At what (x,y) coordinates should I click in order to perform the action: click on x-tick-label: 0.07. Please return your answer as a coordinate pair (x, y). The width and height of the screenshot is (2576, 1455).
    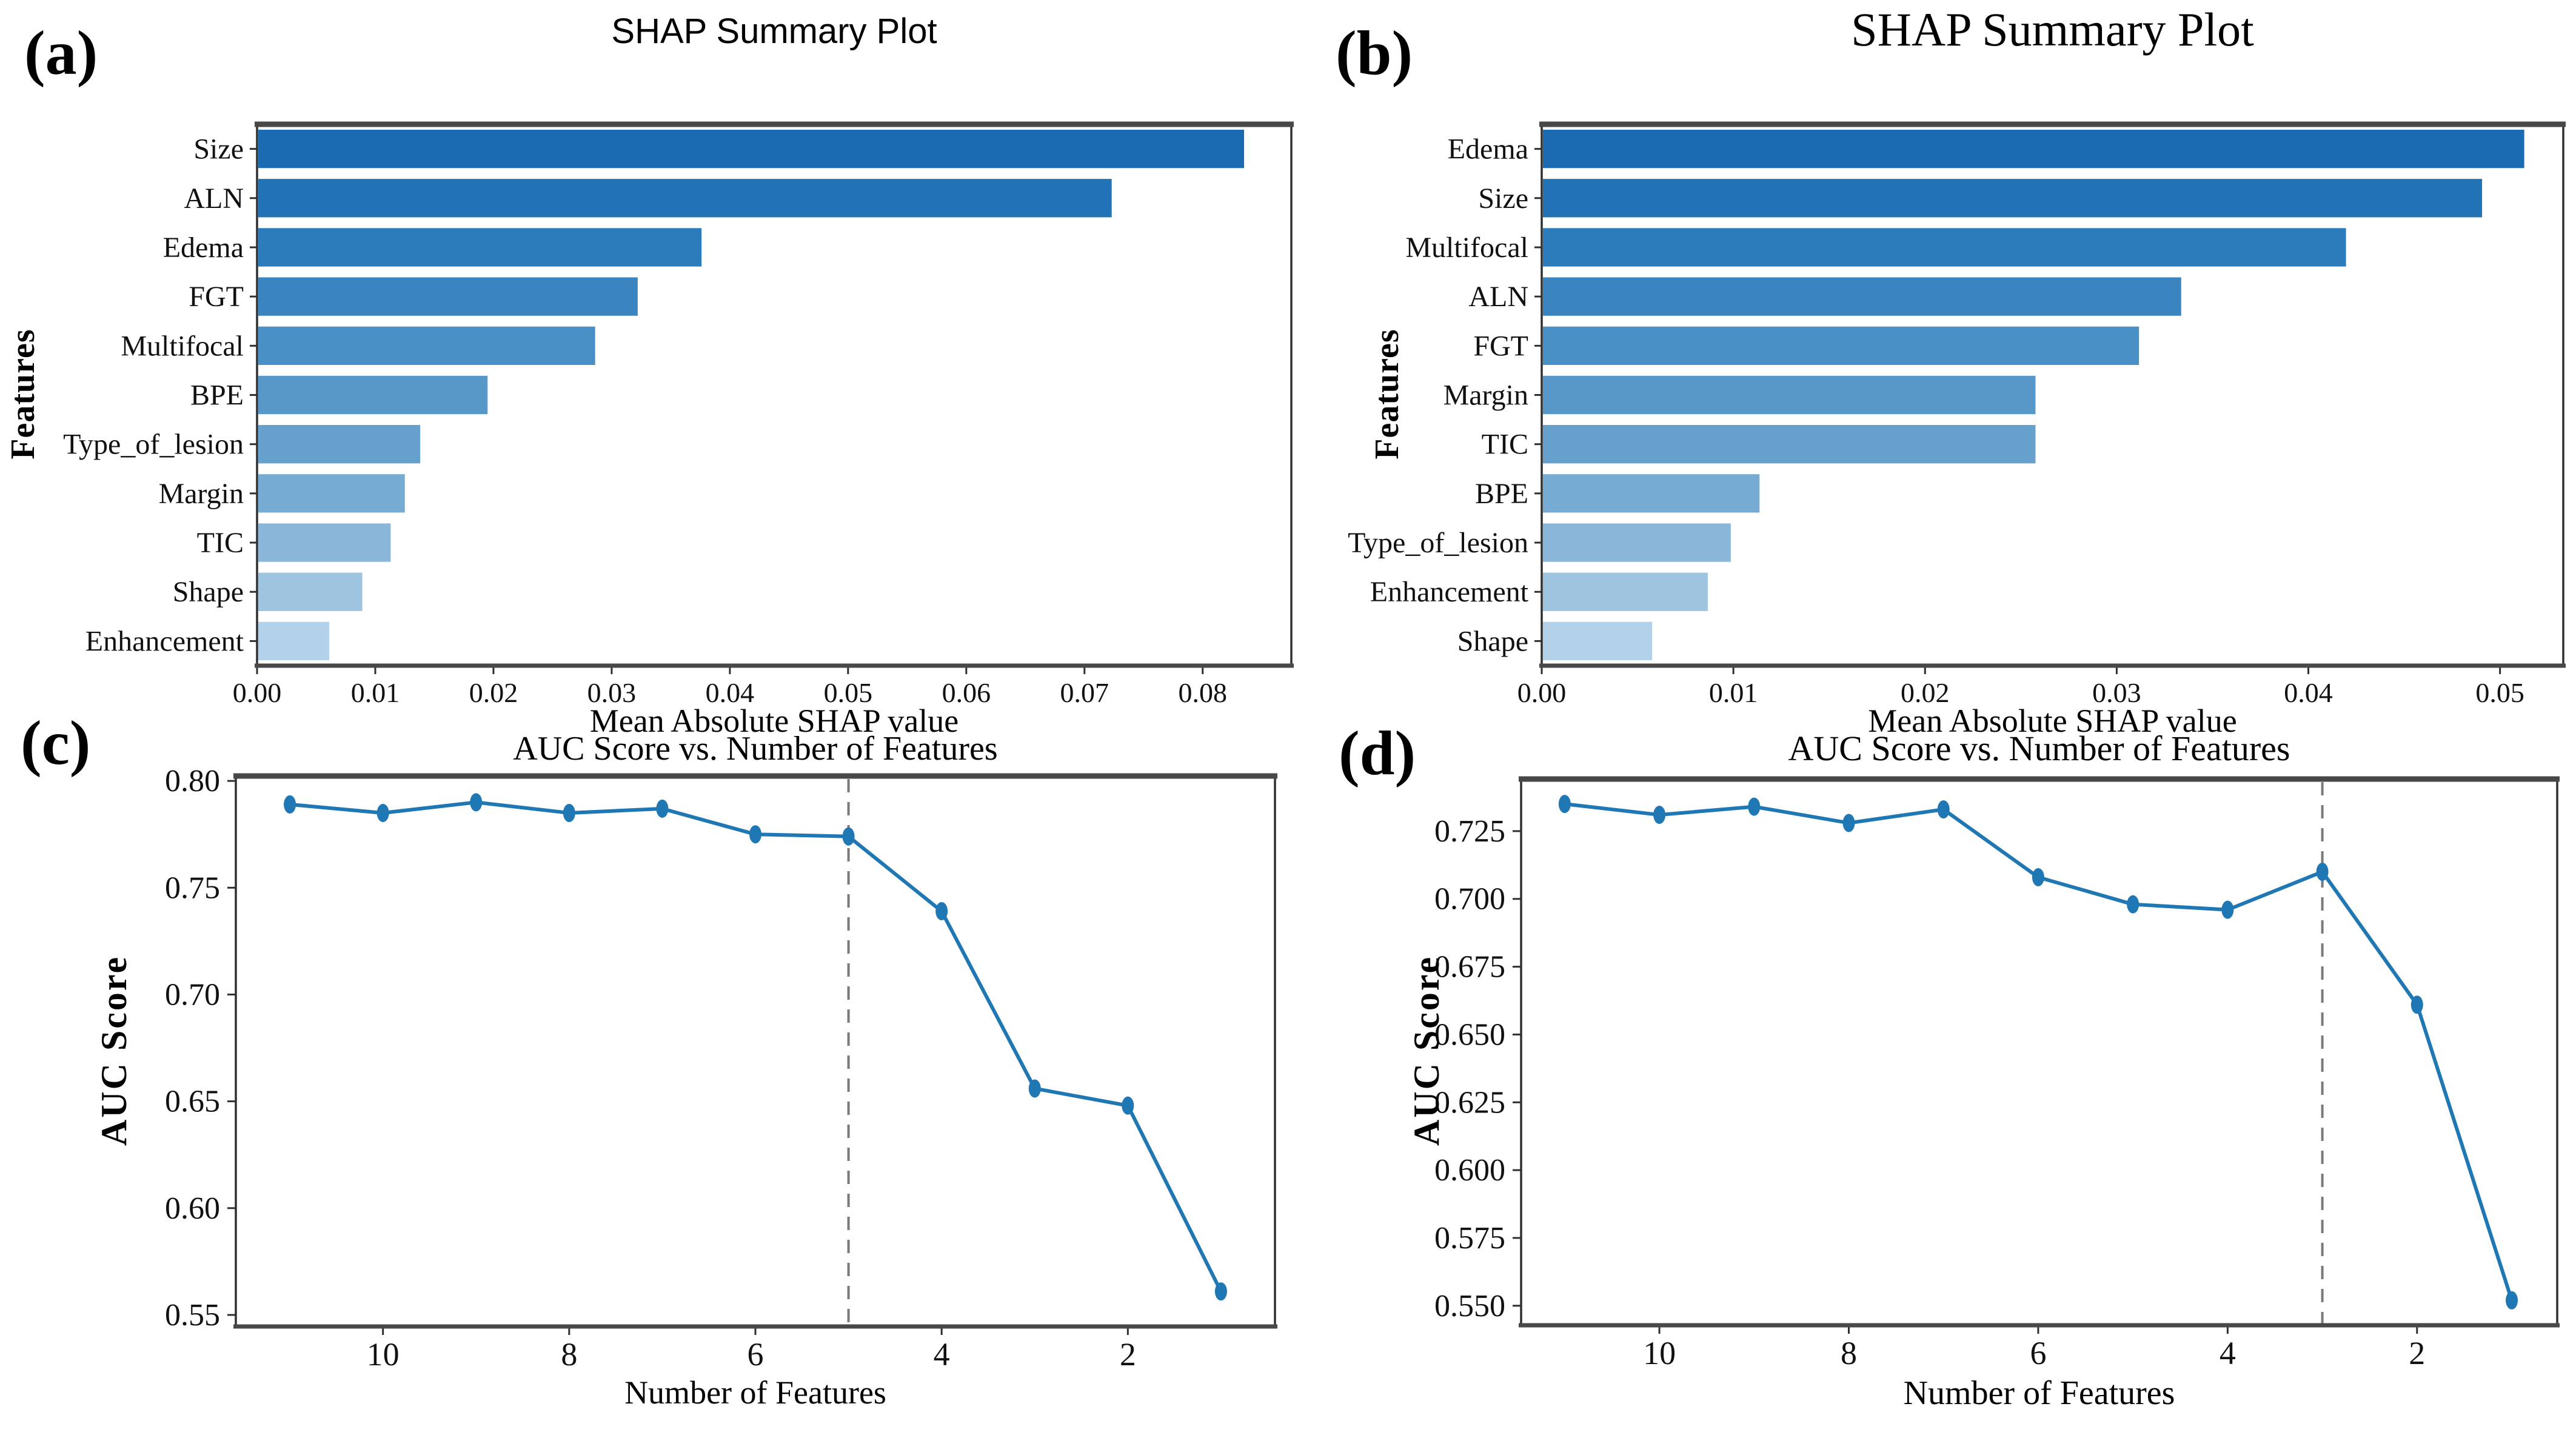
    Looking at the image, I should click on (1084, 692).